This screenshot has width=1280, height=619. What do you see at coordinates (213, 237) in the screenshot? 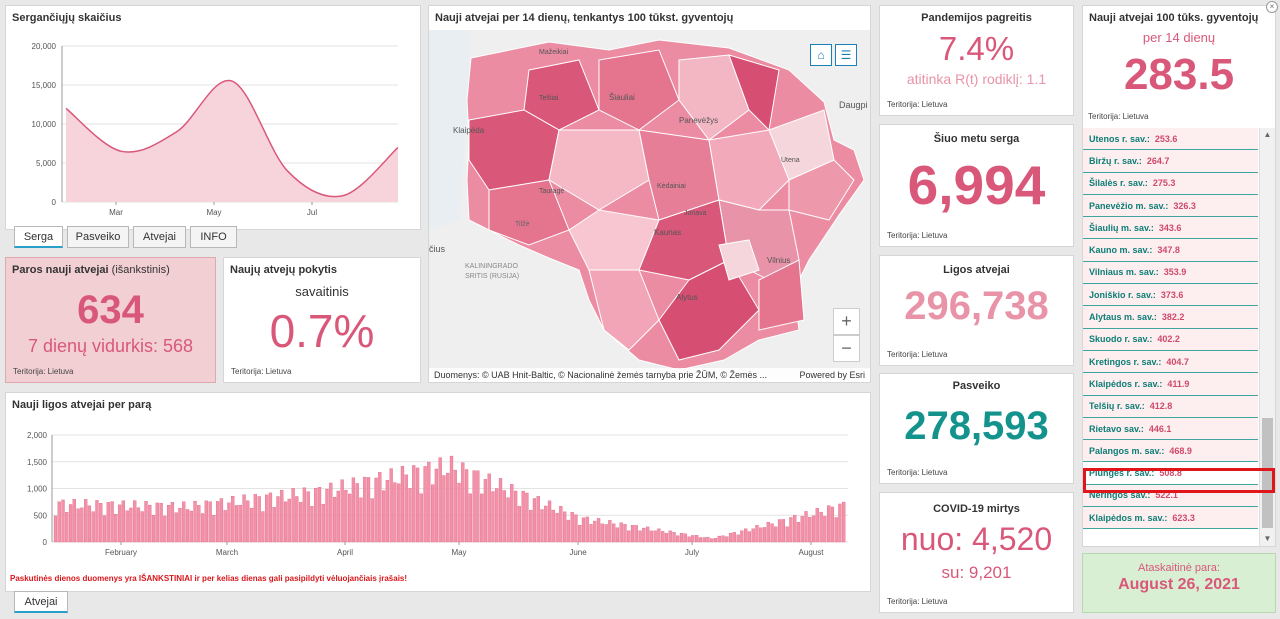
I see `tab-info: INFO` at bounding box center [213, 237].